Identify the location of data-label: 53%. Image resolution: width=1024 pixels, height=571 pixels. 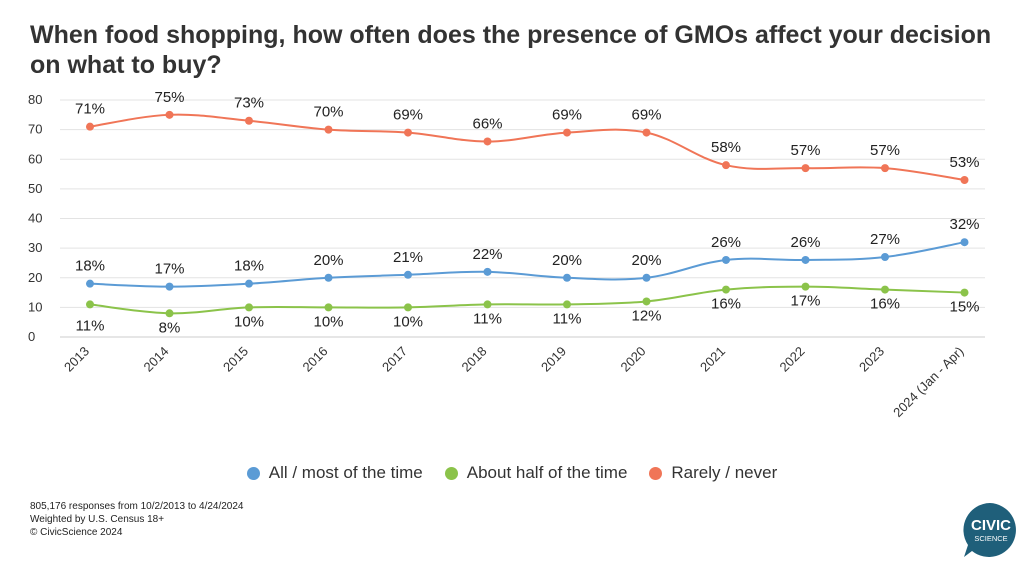
(964, 162).